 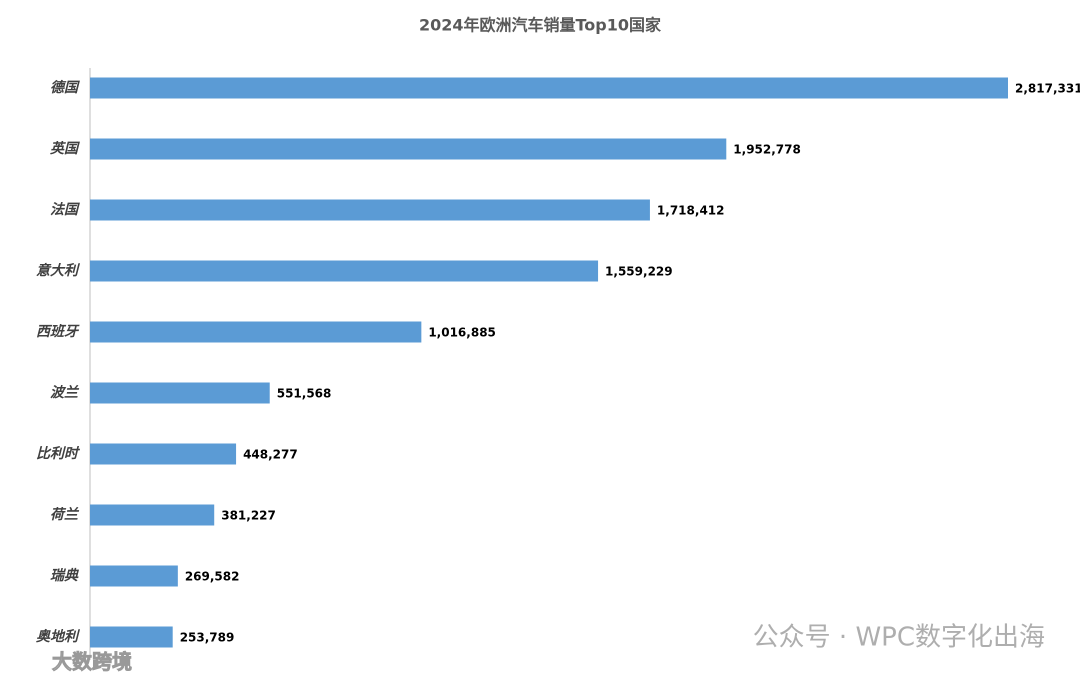 What do you see at coordinates (65, 514) in the screenshot?
I see `y-tick-label: 荷兰` at bounding box center [65, 514].